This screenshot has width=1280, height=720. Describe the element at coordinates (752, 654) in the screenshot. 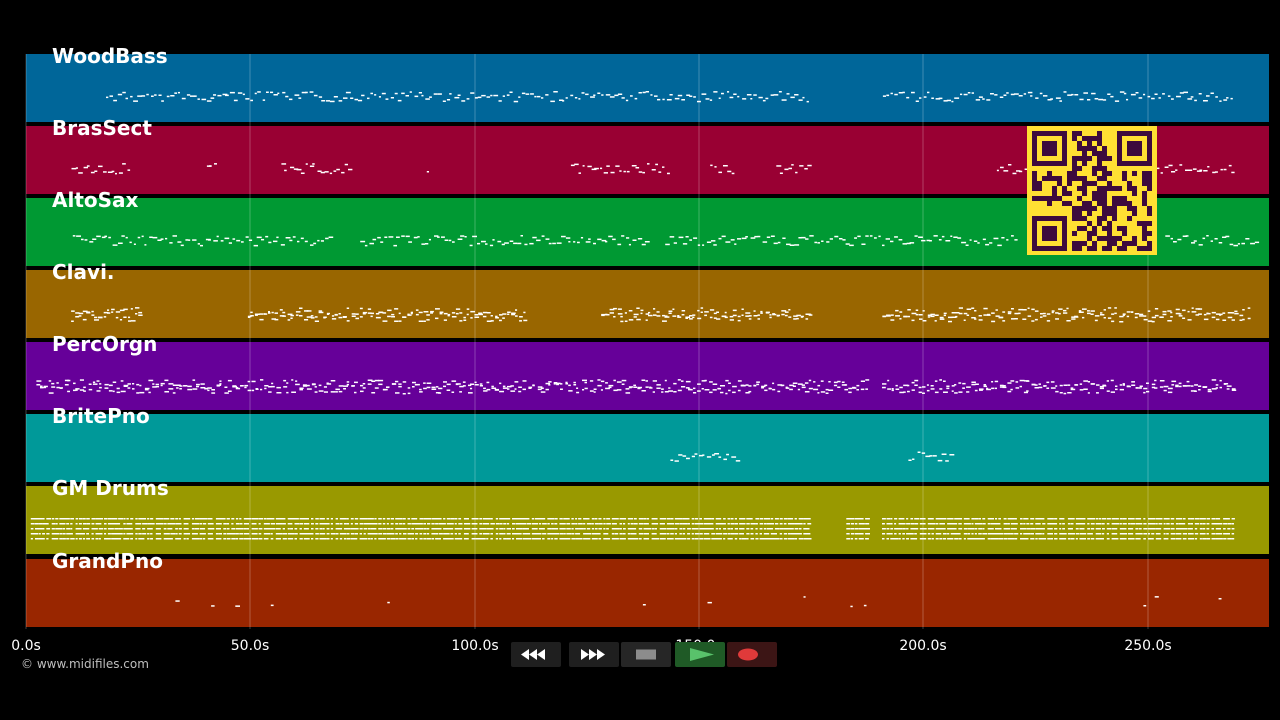

I see `record-button` at that location.